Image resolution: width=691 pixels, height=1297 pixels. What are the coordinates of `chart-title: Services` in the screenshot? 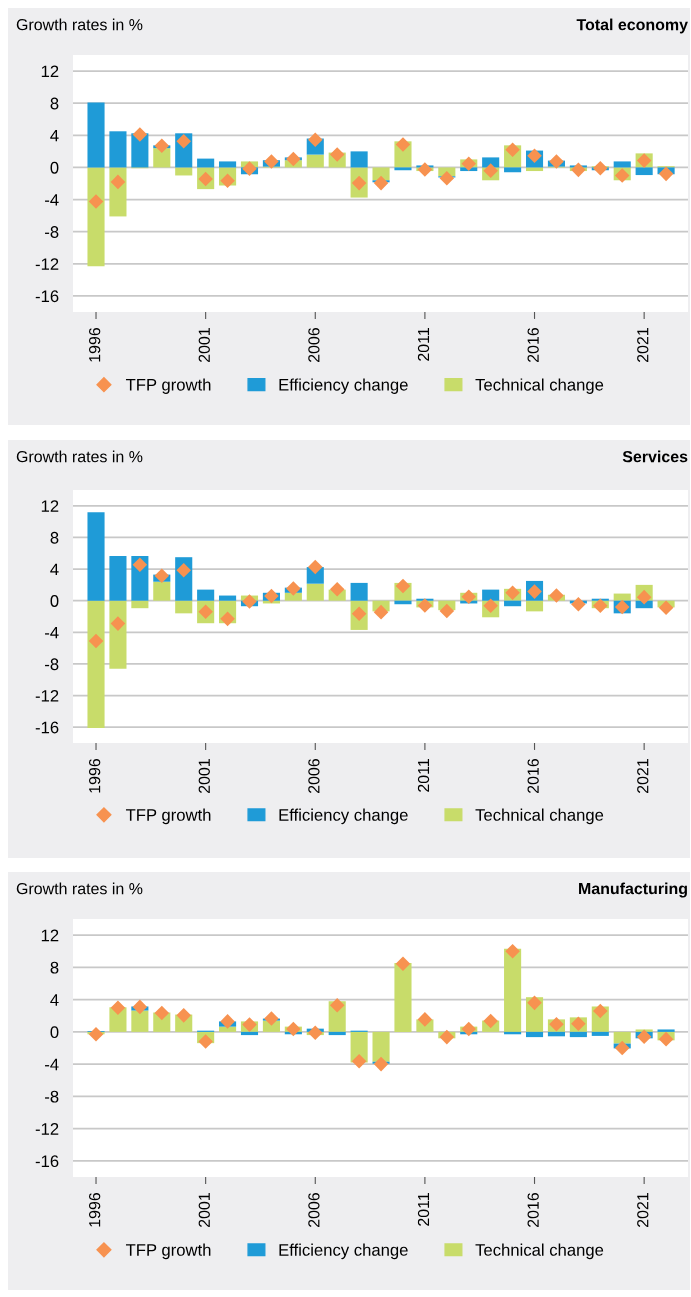 It's located at (655, 456).